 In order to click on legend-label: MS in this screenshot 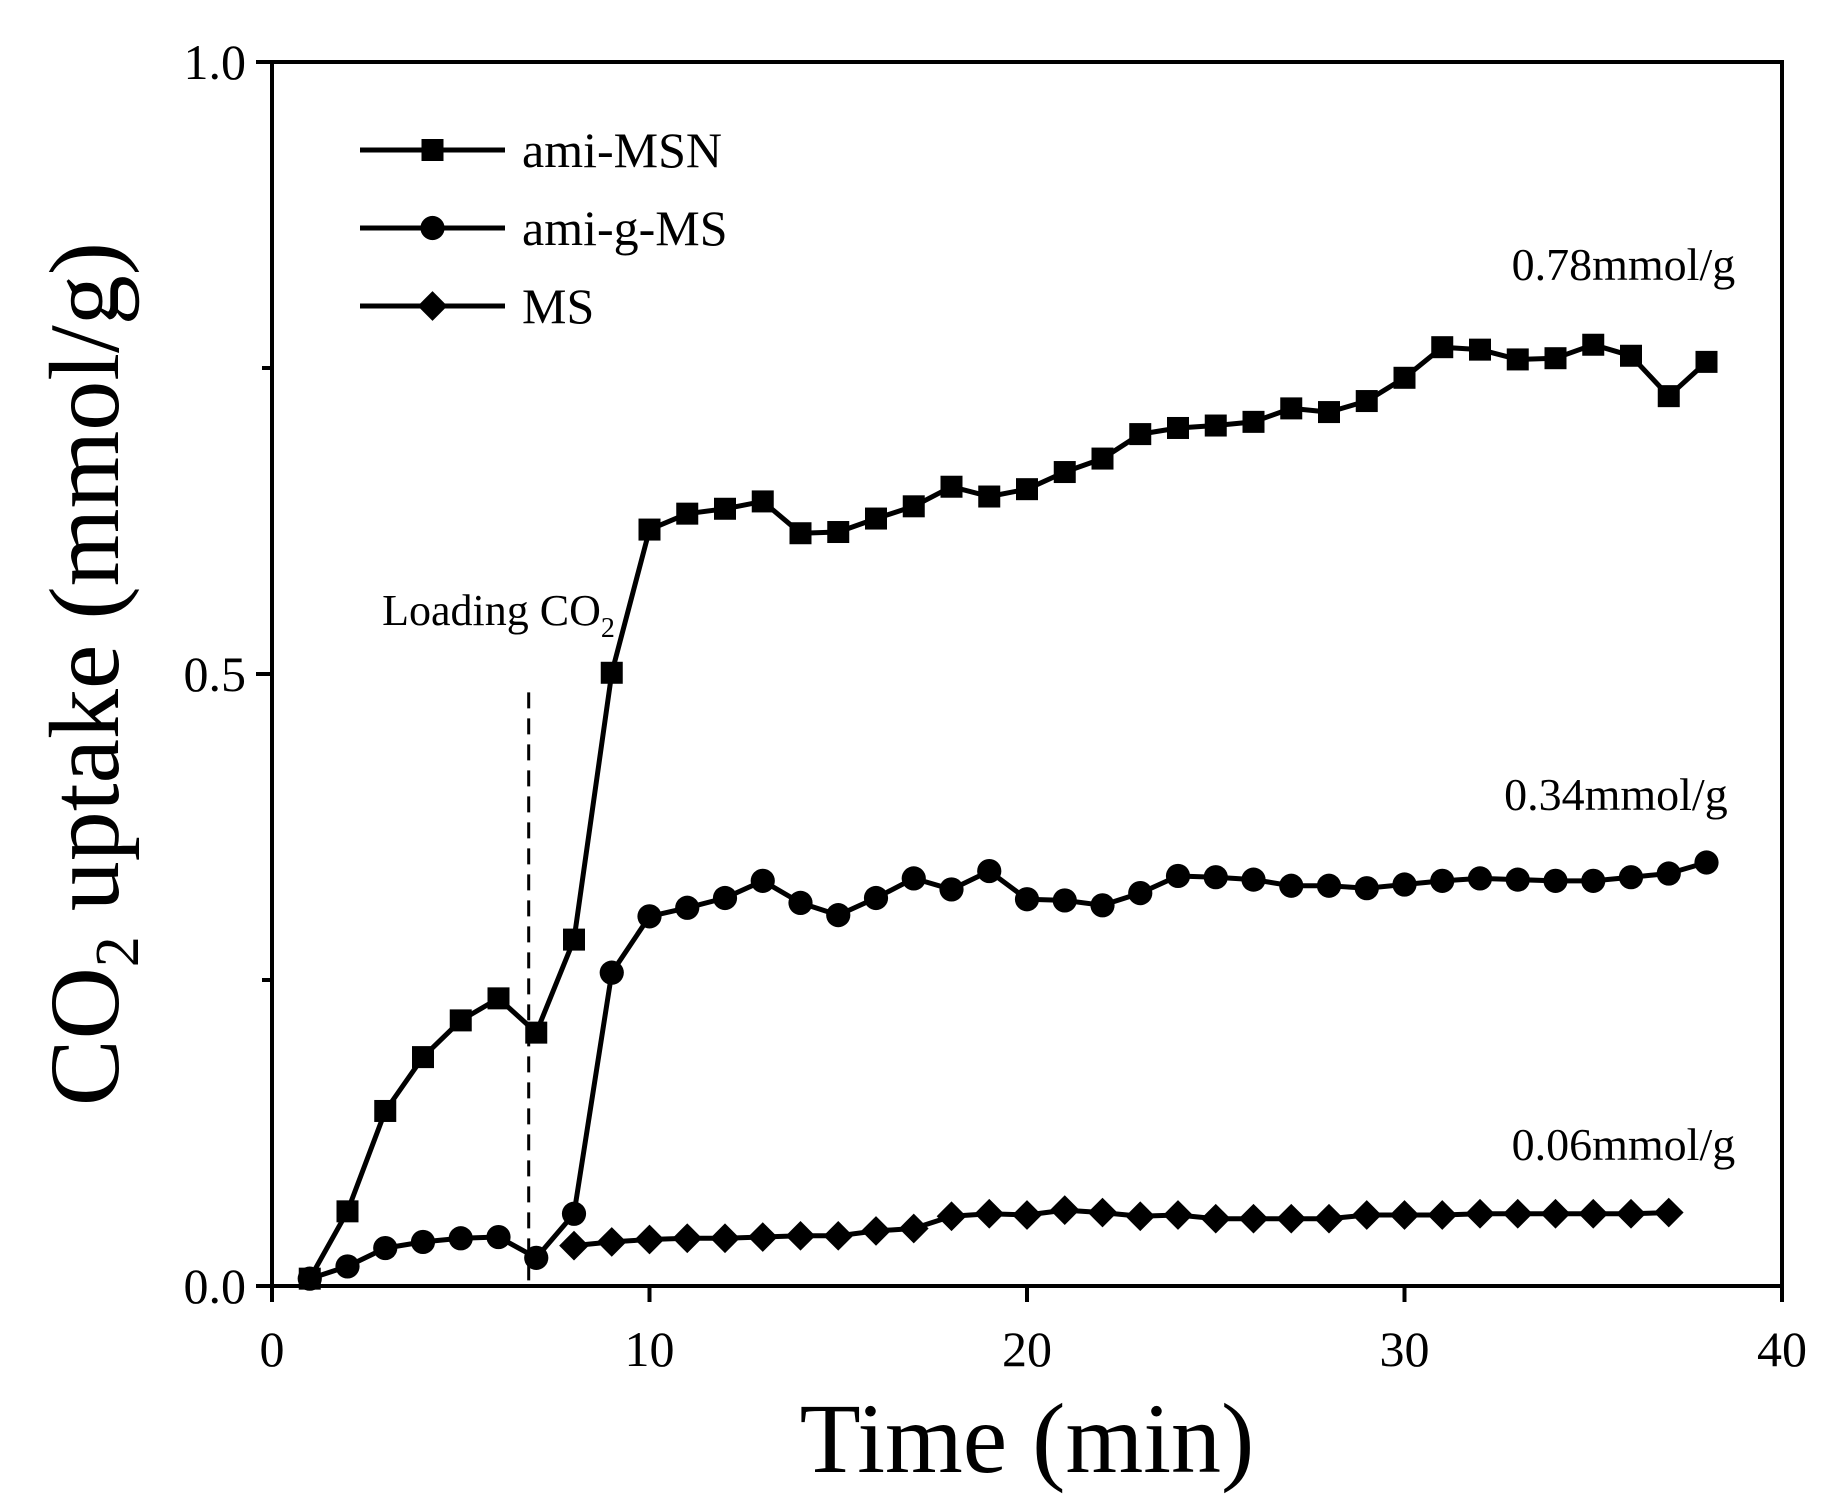, I will do `click(558, 306)`.